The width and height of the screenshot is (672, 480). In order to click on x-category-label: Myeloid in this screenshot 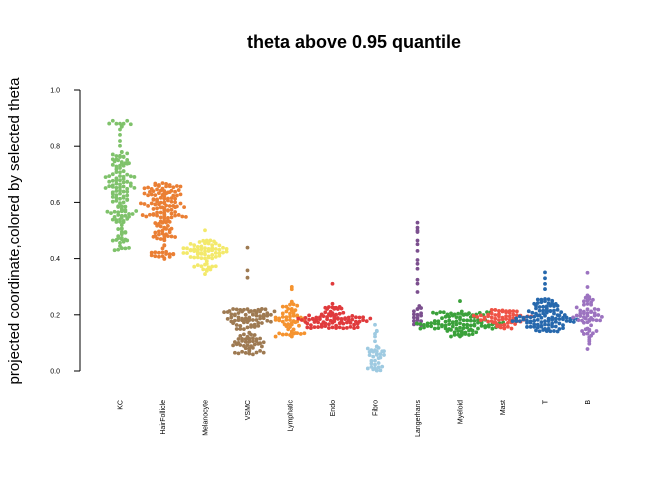, I will do `click(461, 412)`.